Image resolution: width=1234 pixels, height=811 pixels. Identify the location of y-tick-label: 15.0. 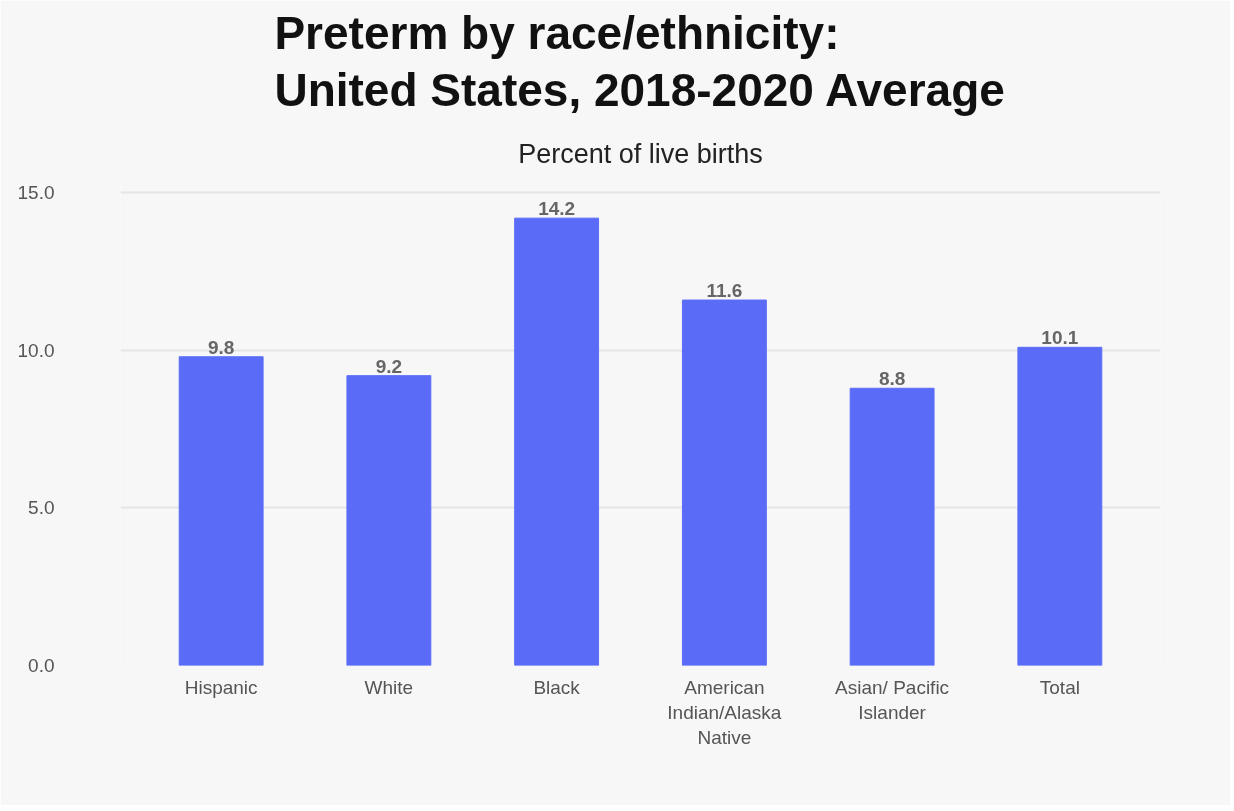
(36, 193).